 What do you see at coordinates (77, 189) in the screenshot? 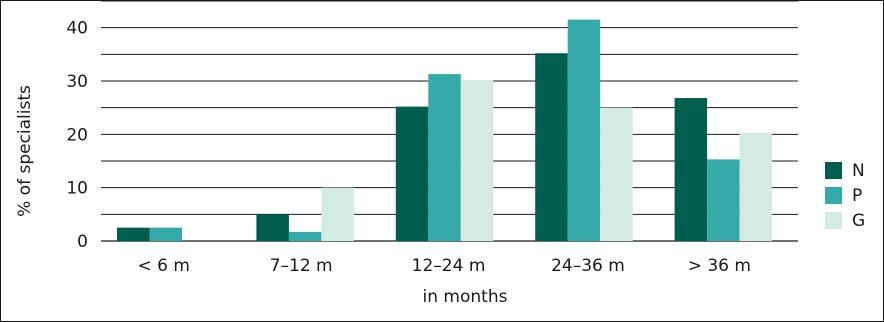
I see `y-tick-label: 10` at bounding box center [77, 189].